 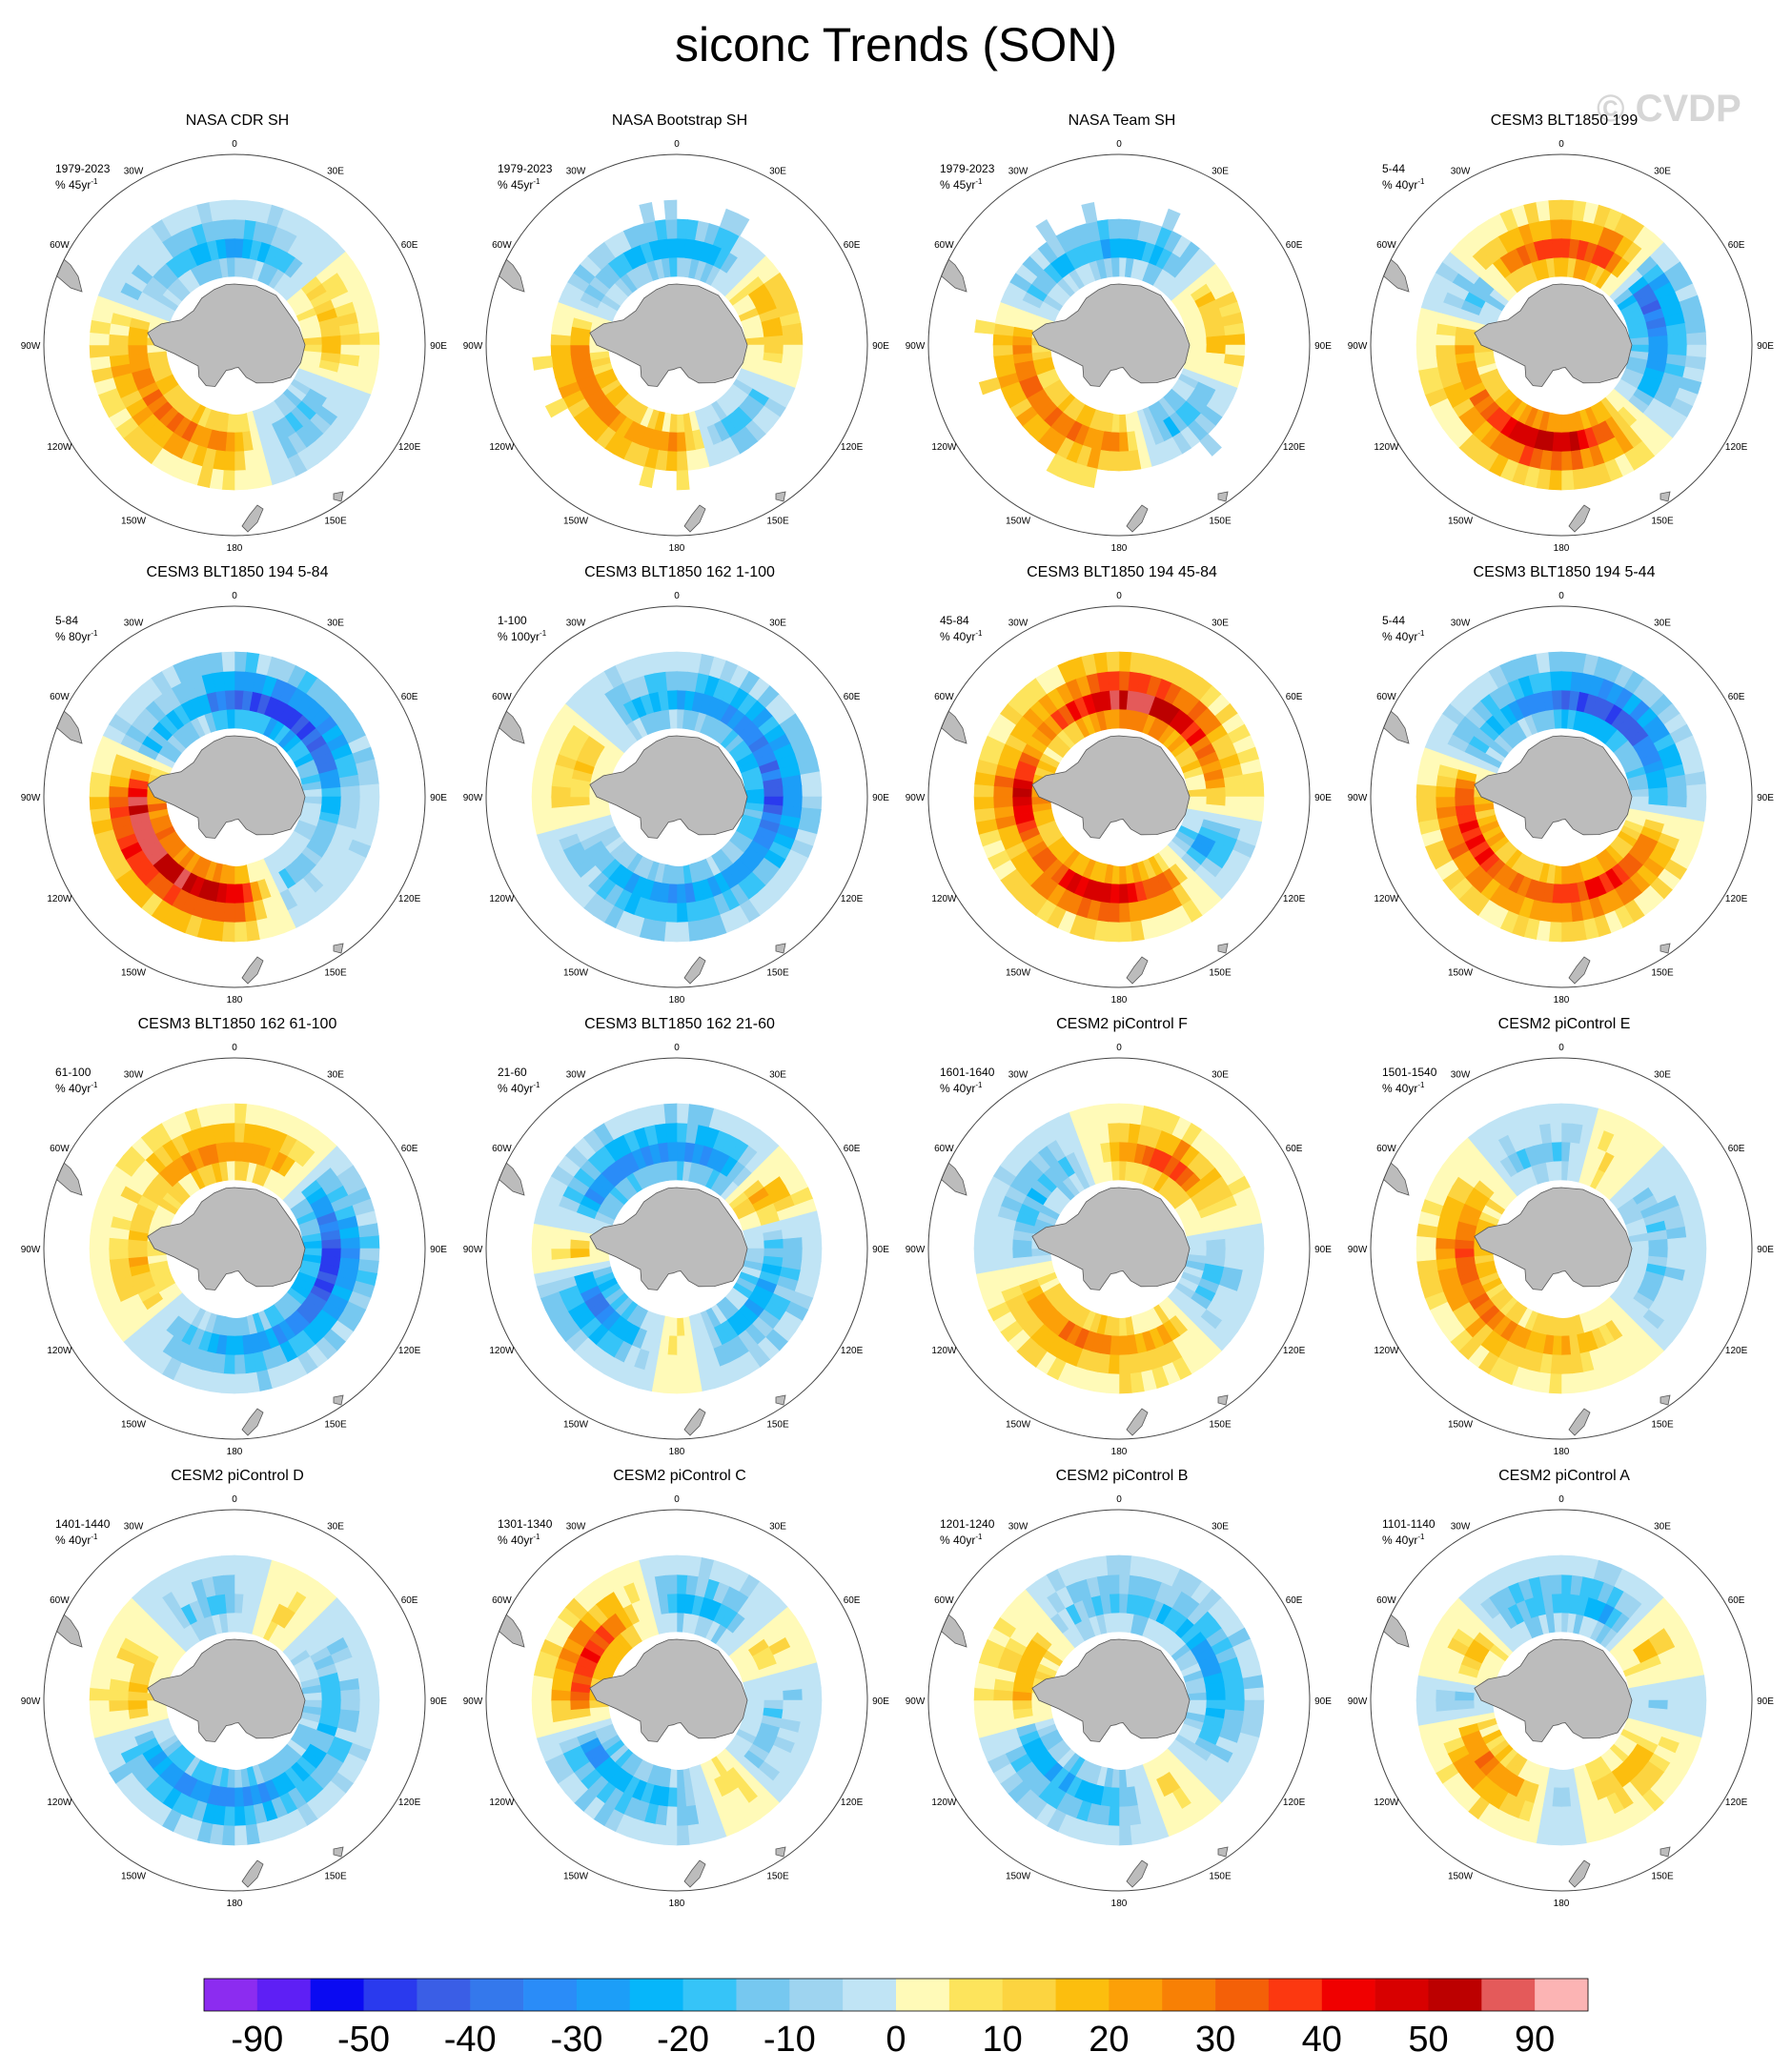 I want to click on south-america-land, so click(x=63, y=269).